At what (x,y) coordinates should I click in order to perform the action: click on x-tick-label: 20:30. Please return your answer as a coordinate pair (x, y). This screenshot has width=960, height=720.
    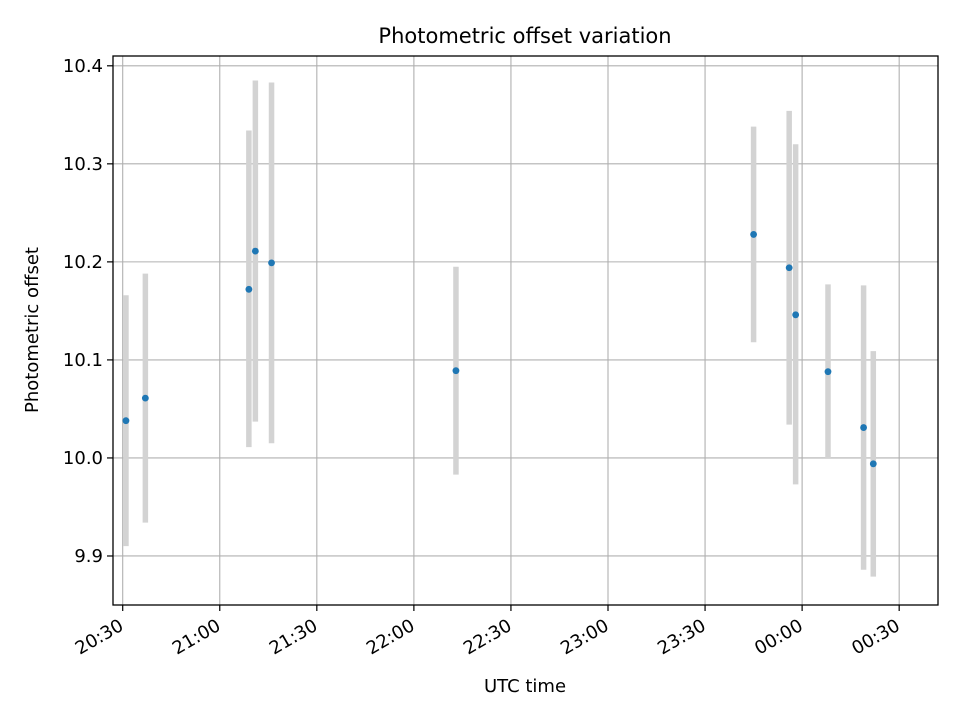
    Looking at the image, I should click on (99, 637).